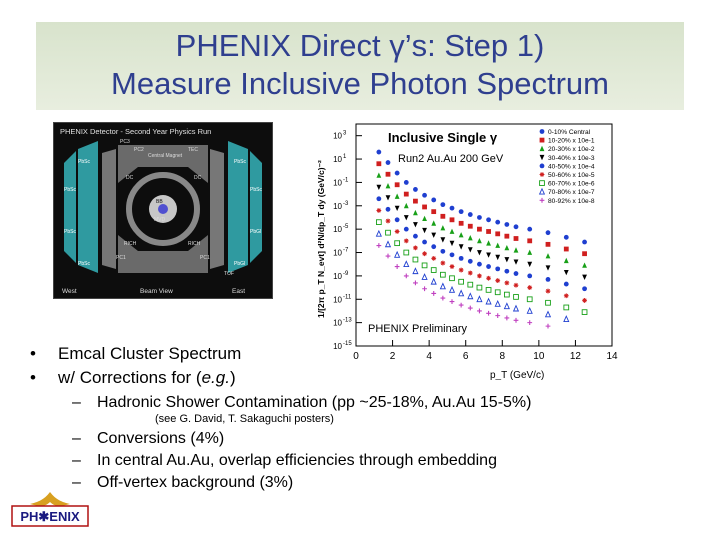  What do you see at coordinates (130, 244) in the screenshot?
I see `label-rich-west: RICH` at bounding box center [130, 244].